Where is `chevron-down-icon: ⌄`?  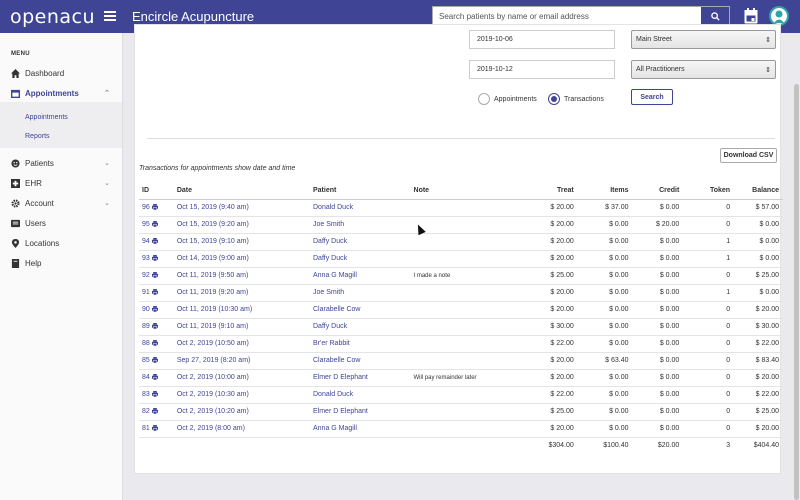
chevron-down-icon: ⌄ is located at coordinates (107, 203).